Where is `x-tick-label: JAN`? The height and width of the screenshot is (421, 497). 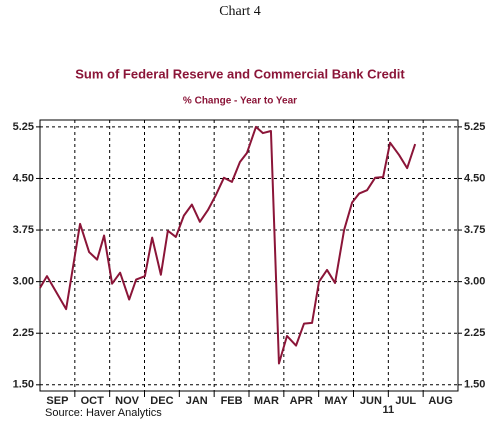
x-tick-label: JAN is located at coordinates (197, 401).